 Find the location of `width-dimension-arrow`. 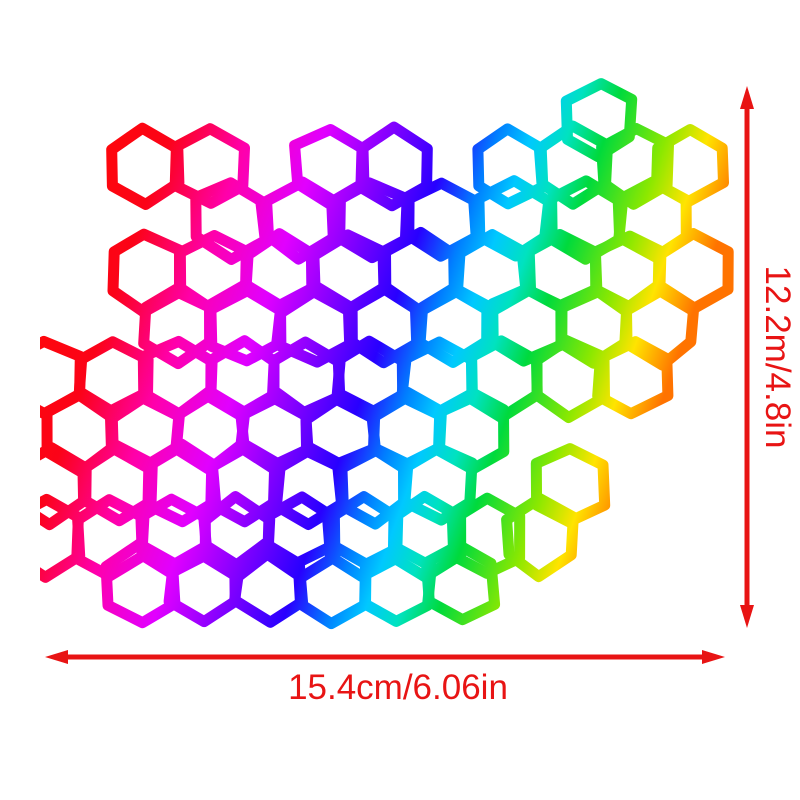

width-dimension-arrow is located at coordinates (385, 657).